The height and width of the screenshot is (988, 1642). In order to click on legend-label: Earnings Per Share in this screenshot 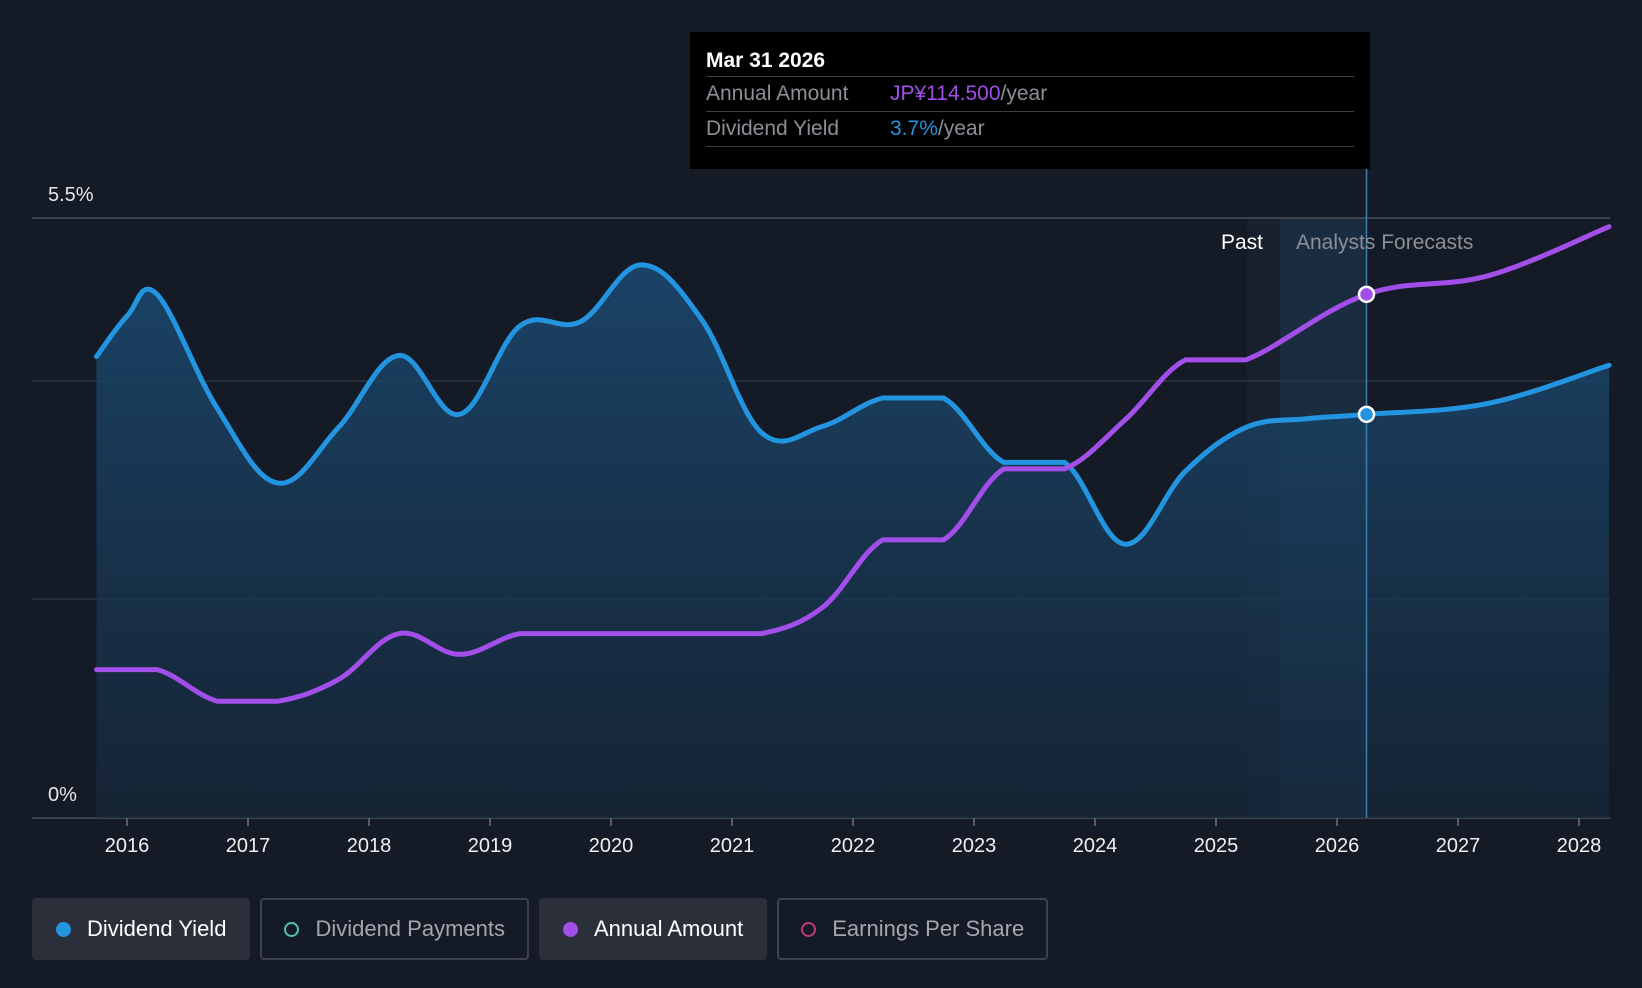, I will do `click(928, 928)`.